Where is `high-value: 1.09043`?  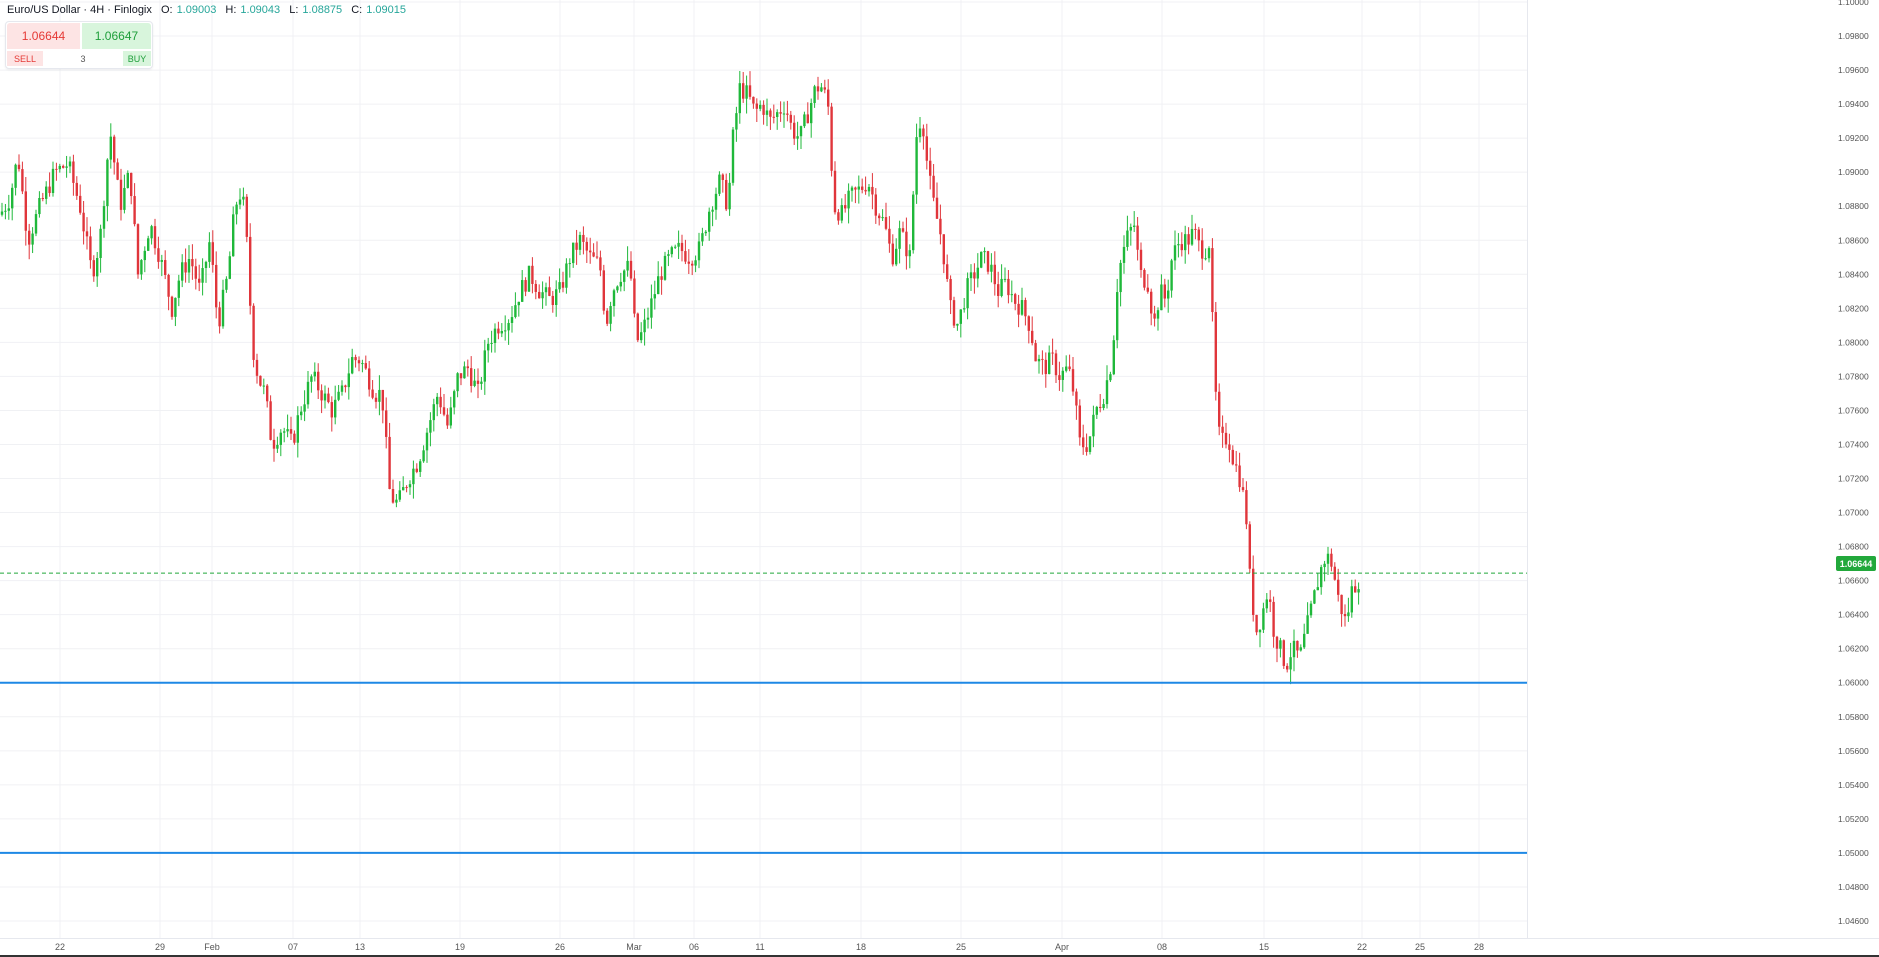
high-value: 1.09043 is located at coordinates (260, 10).